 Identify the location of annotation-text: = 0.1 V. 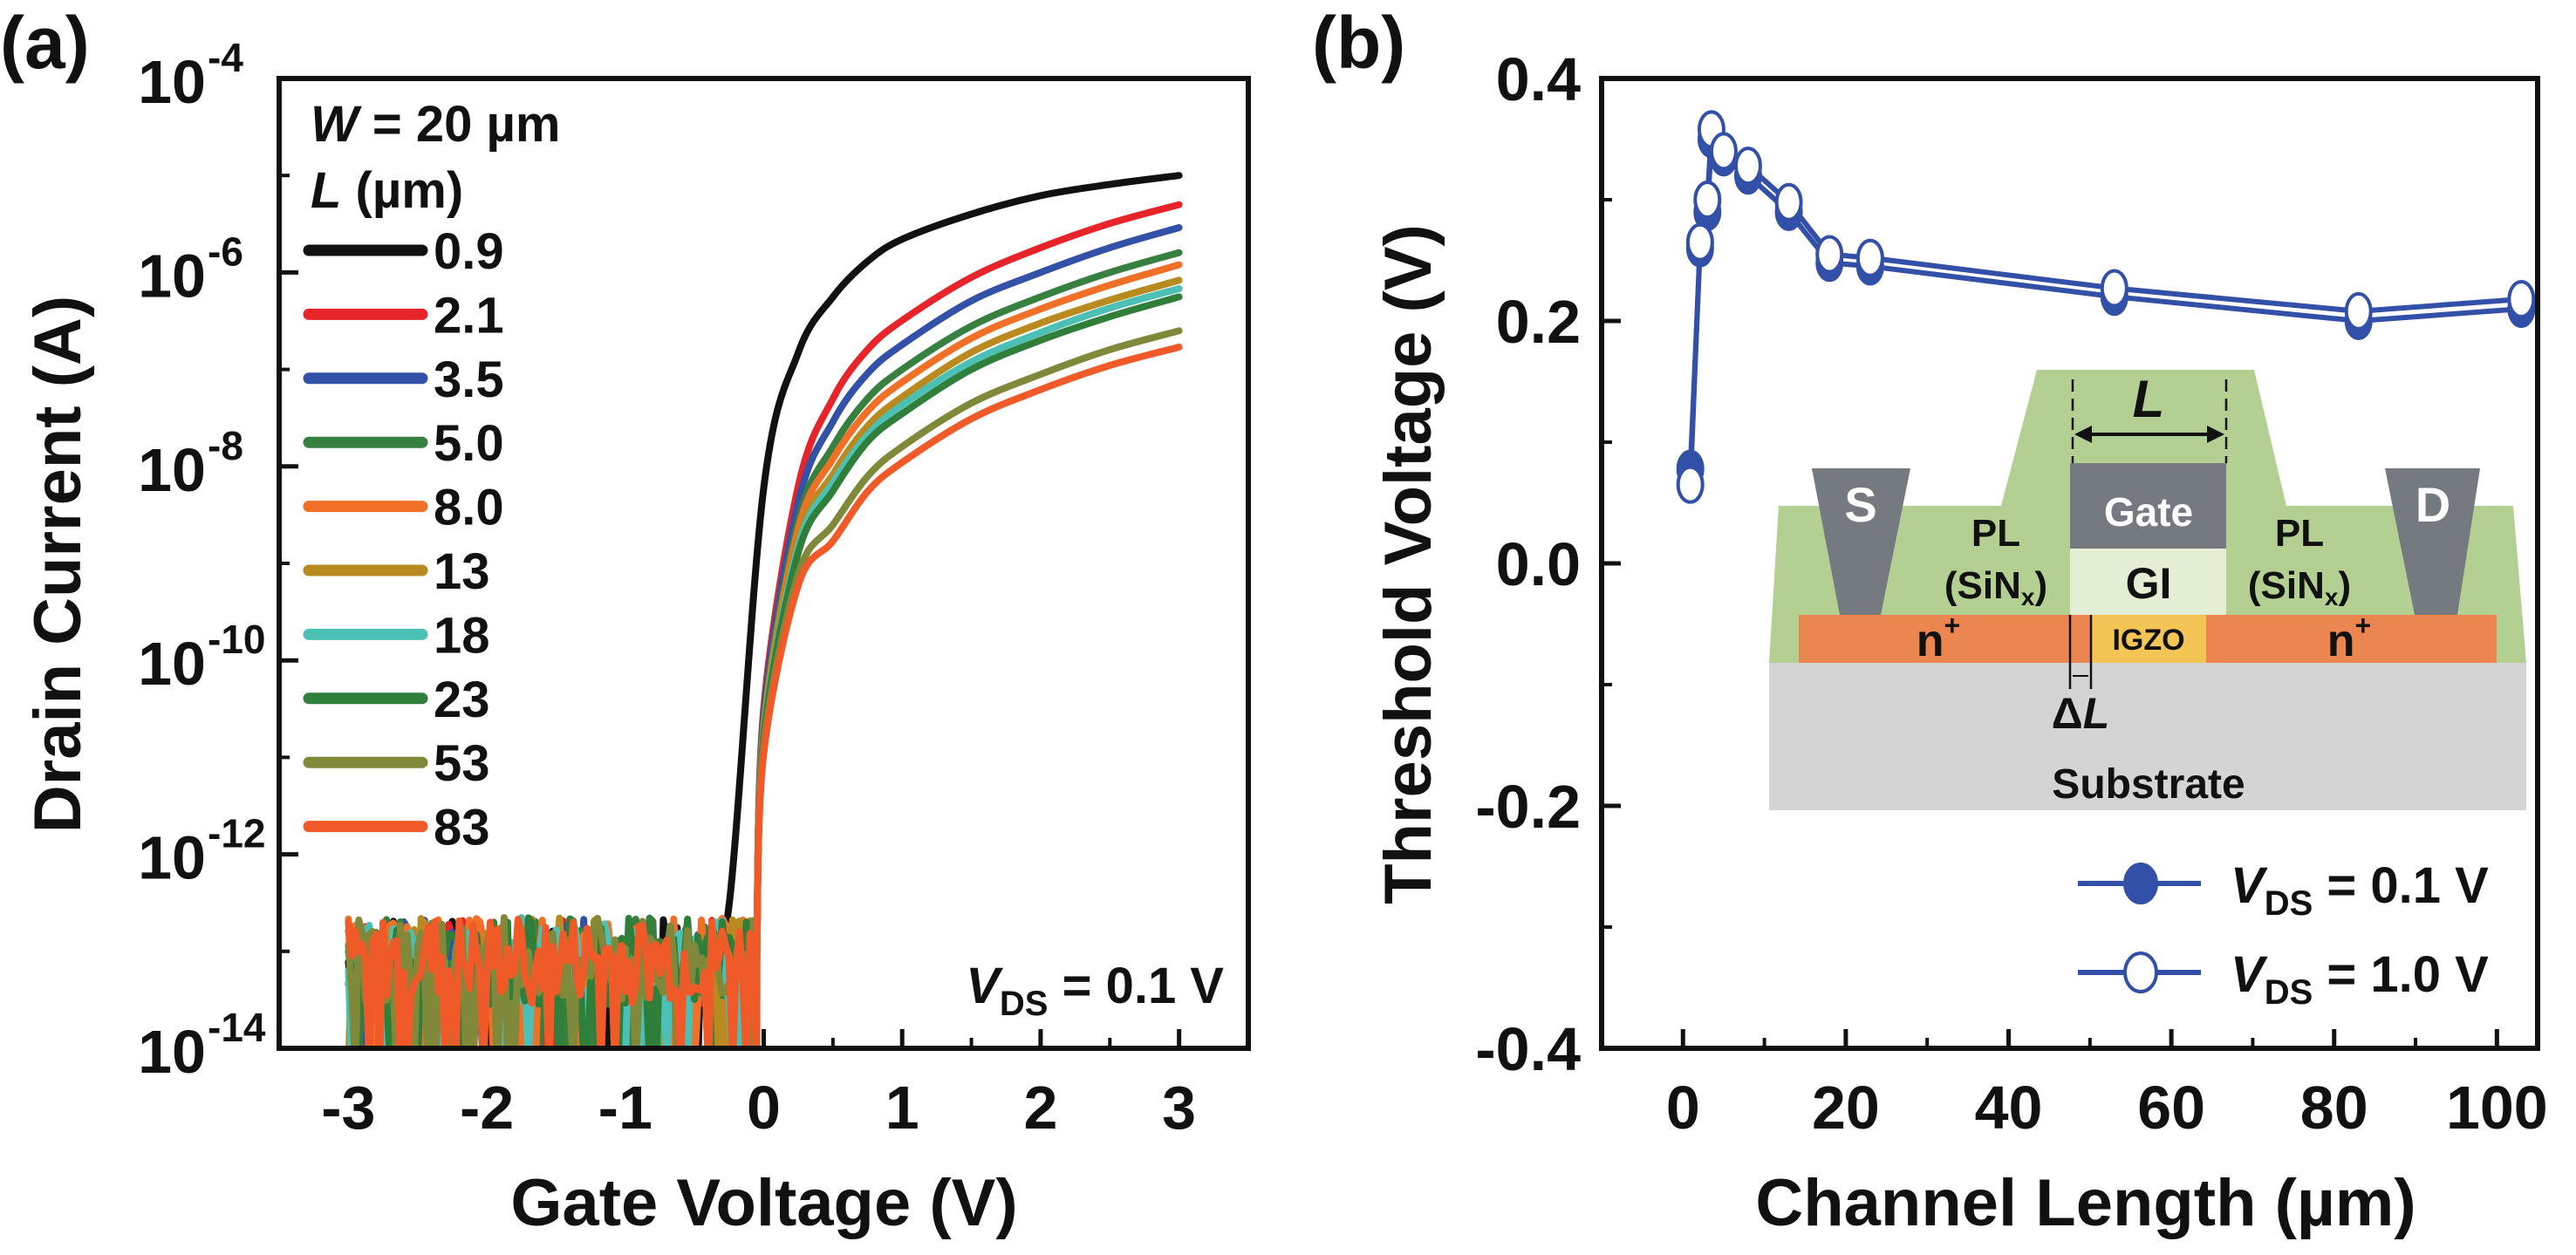
(1136, 986).